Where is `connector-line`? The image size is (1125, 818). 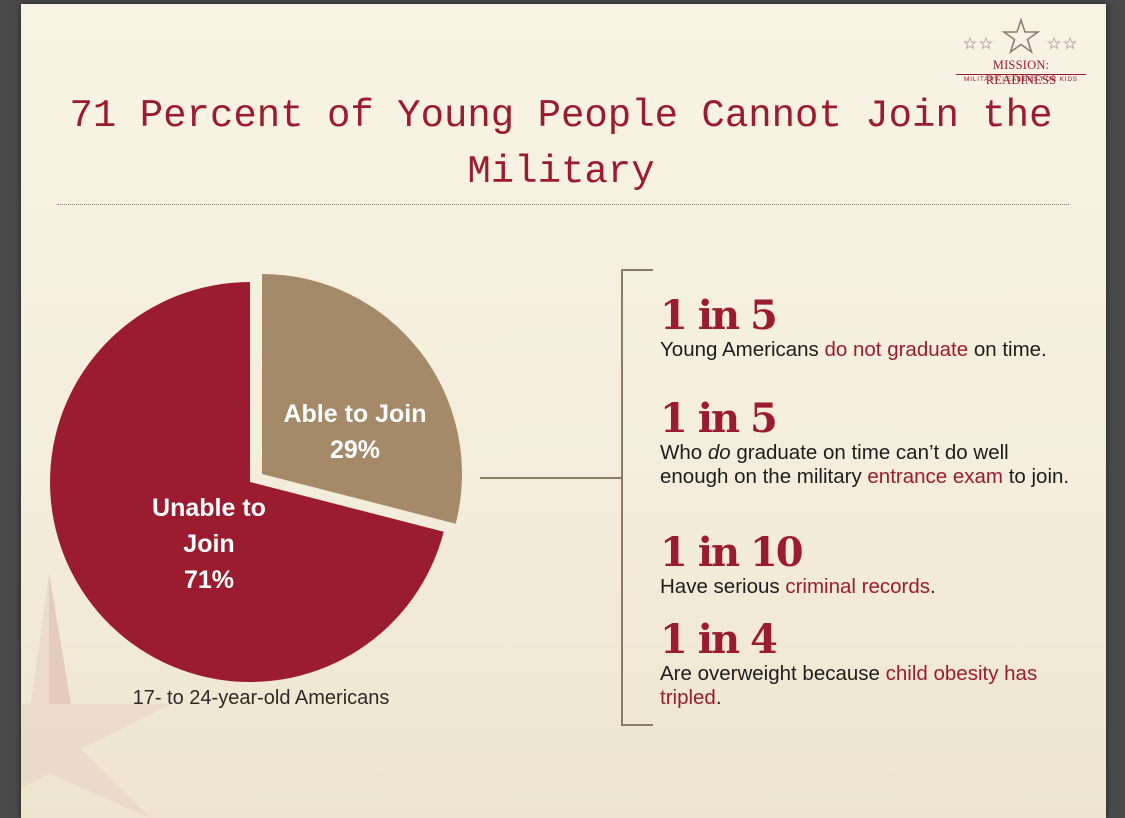 connector-line is located at coordinates (550, 478).